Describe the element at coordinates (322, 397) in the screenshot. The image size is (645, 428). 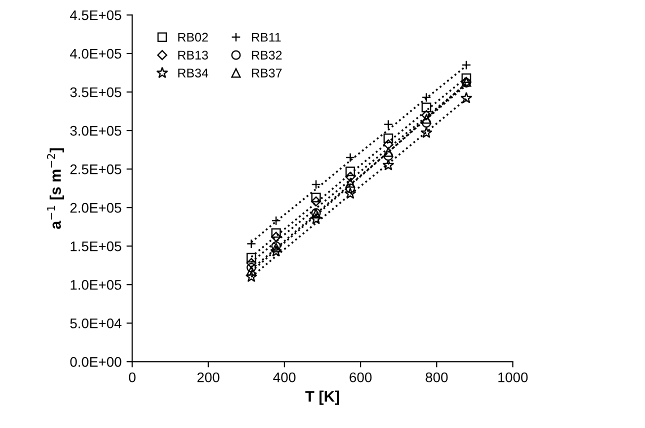
I see `x-axis-title: T [K]` at that location.